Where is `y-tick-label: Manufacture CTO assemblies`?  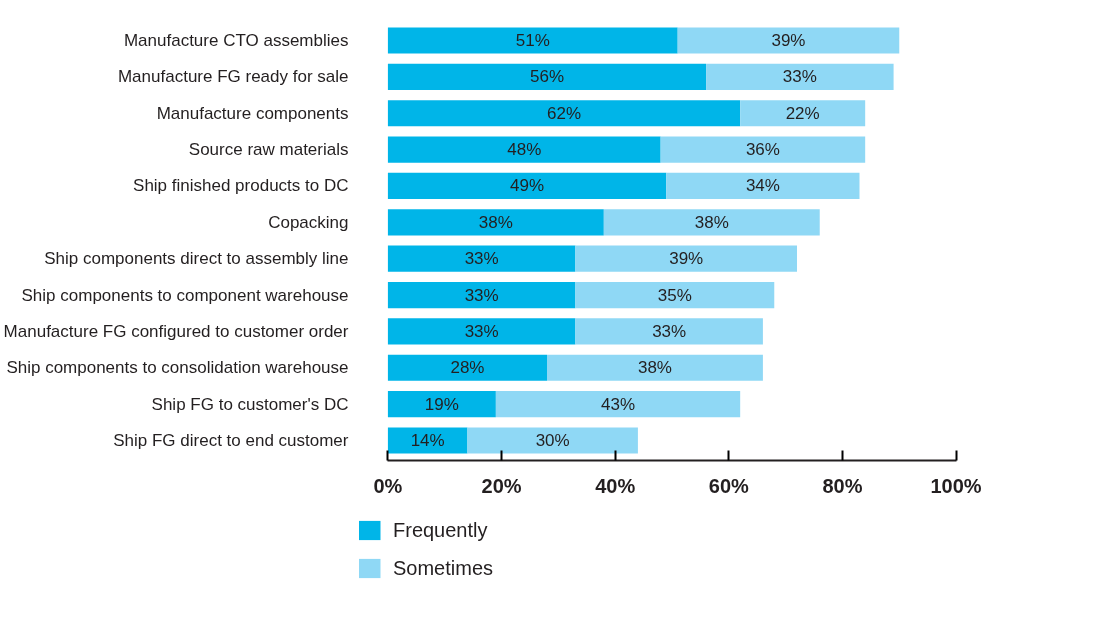 y-tick-label: Manufacture CTO assemblies is located at coordinates (236, 40).